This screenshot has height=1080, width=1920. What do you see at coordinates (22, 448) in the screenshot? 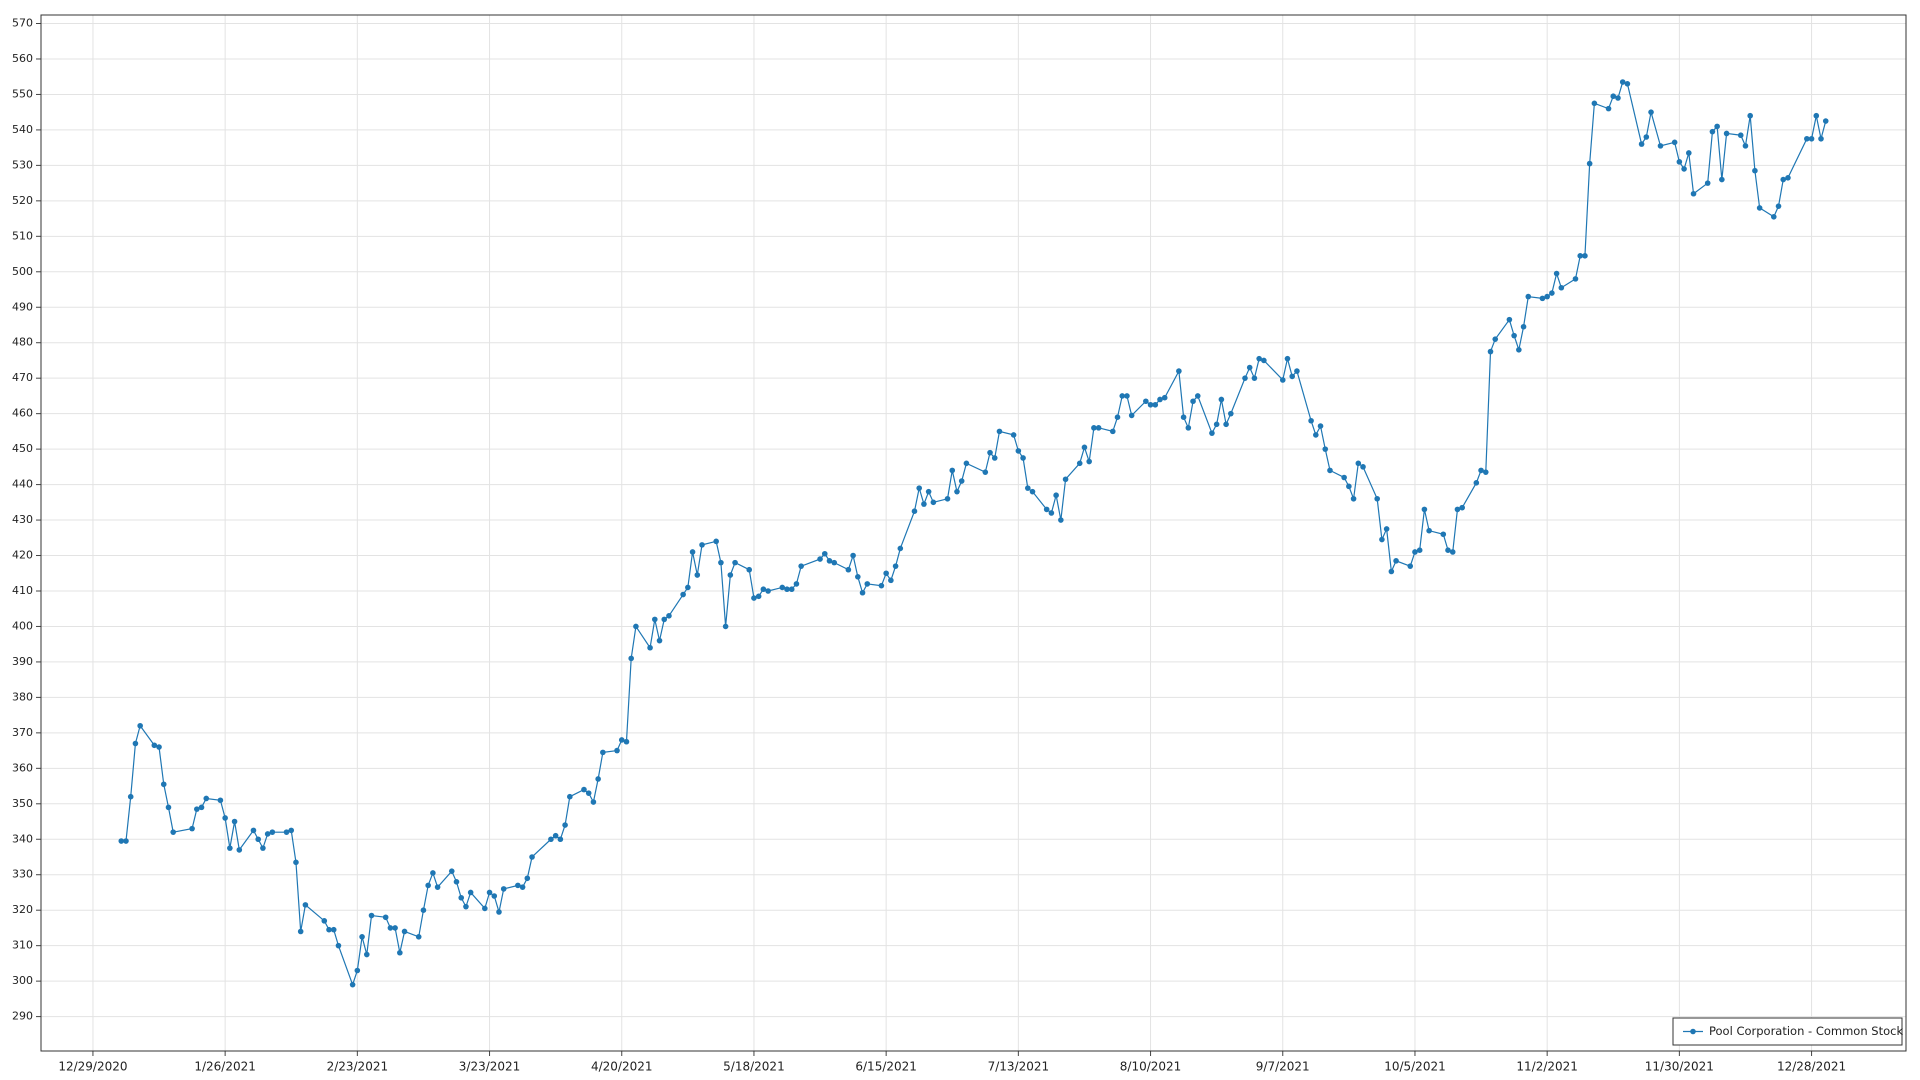
I see `y-tick-label: 450` at bounding box center [22, 448].